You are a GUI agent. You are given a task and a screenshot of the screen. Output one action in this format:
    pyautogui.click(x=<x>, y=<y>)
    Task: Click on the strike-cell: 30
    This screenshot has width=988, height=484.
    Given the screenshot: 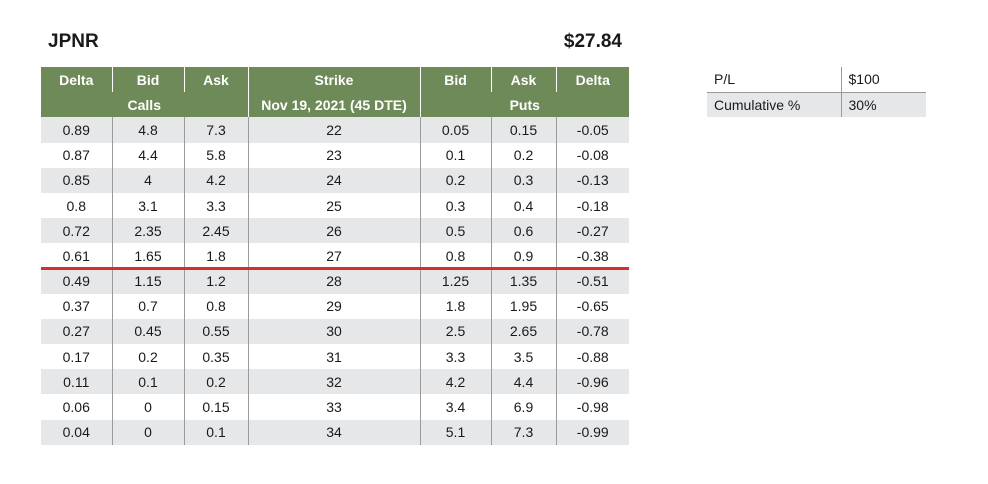 What is the action you would take?
    pyautogui.click(x=333, y=331)
    